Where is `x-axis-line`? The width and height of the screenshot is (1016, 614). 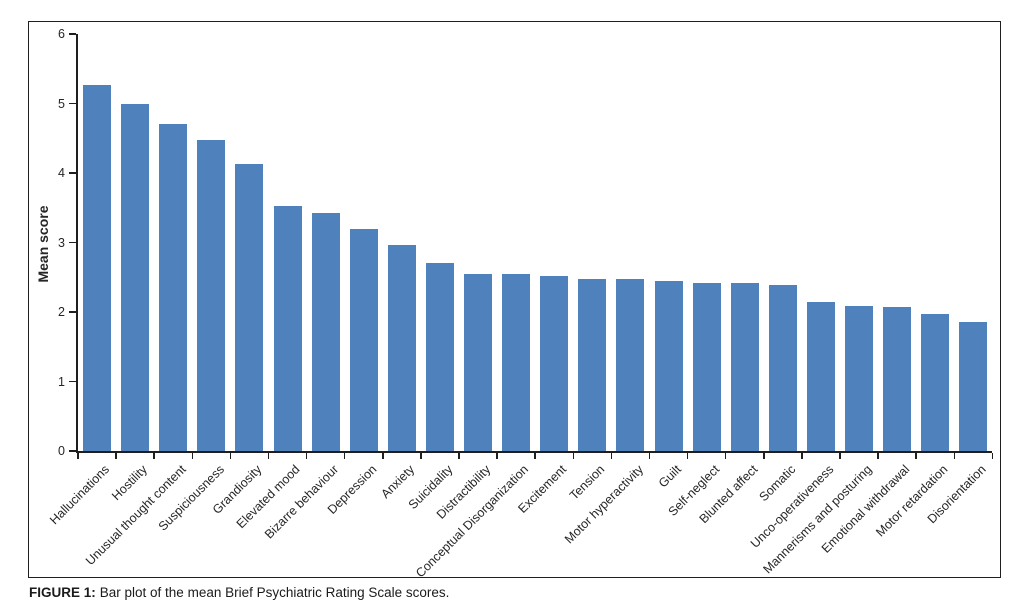 x-axis-line is located at coordinates (534, 452).